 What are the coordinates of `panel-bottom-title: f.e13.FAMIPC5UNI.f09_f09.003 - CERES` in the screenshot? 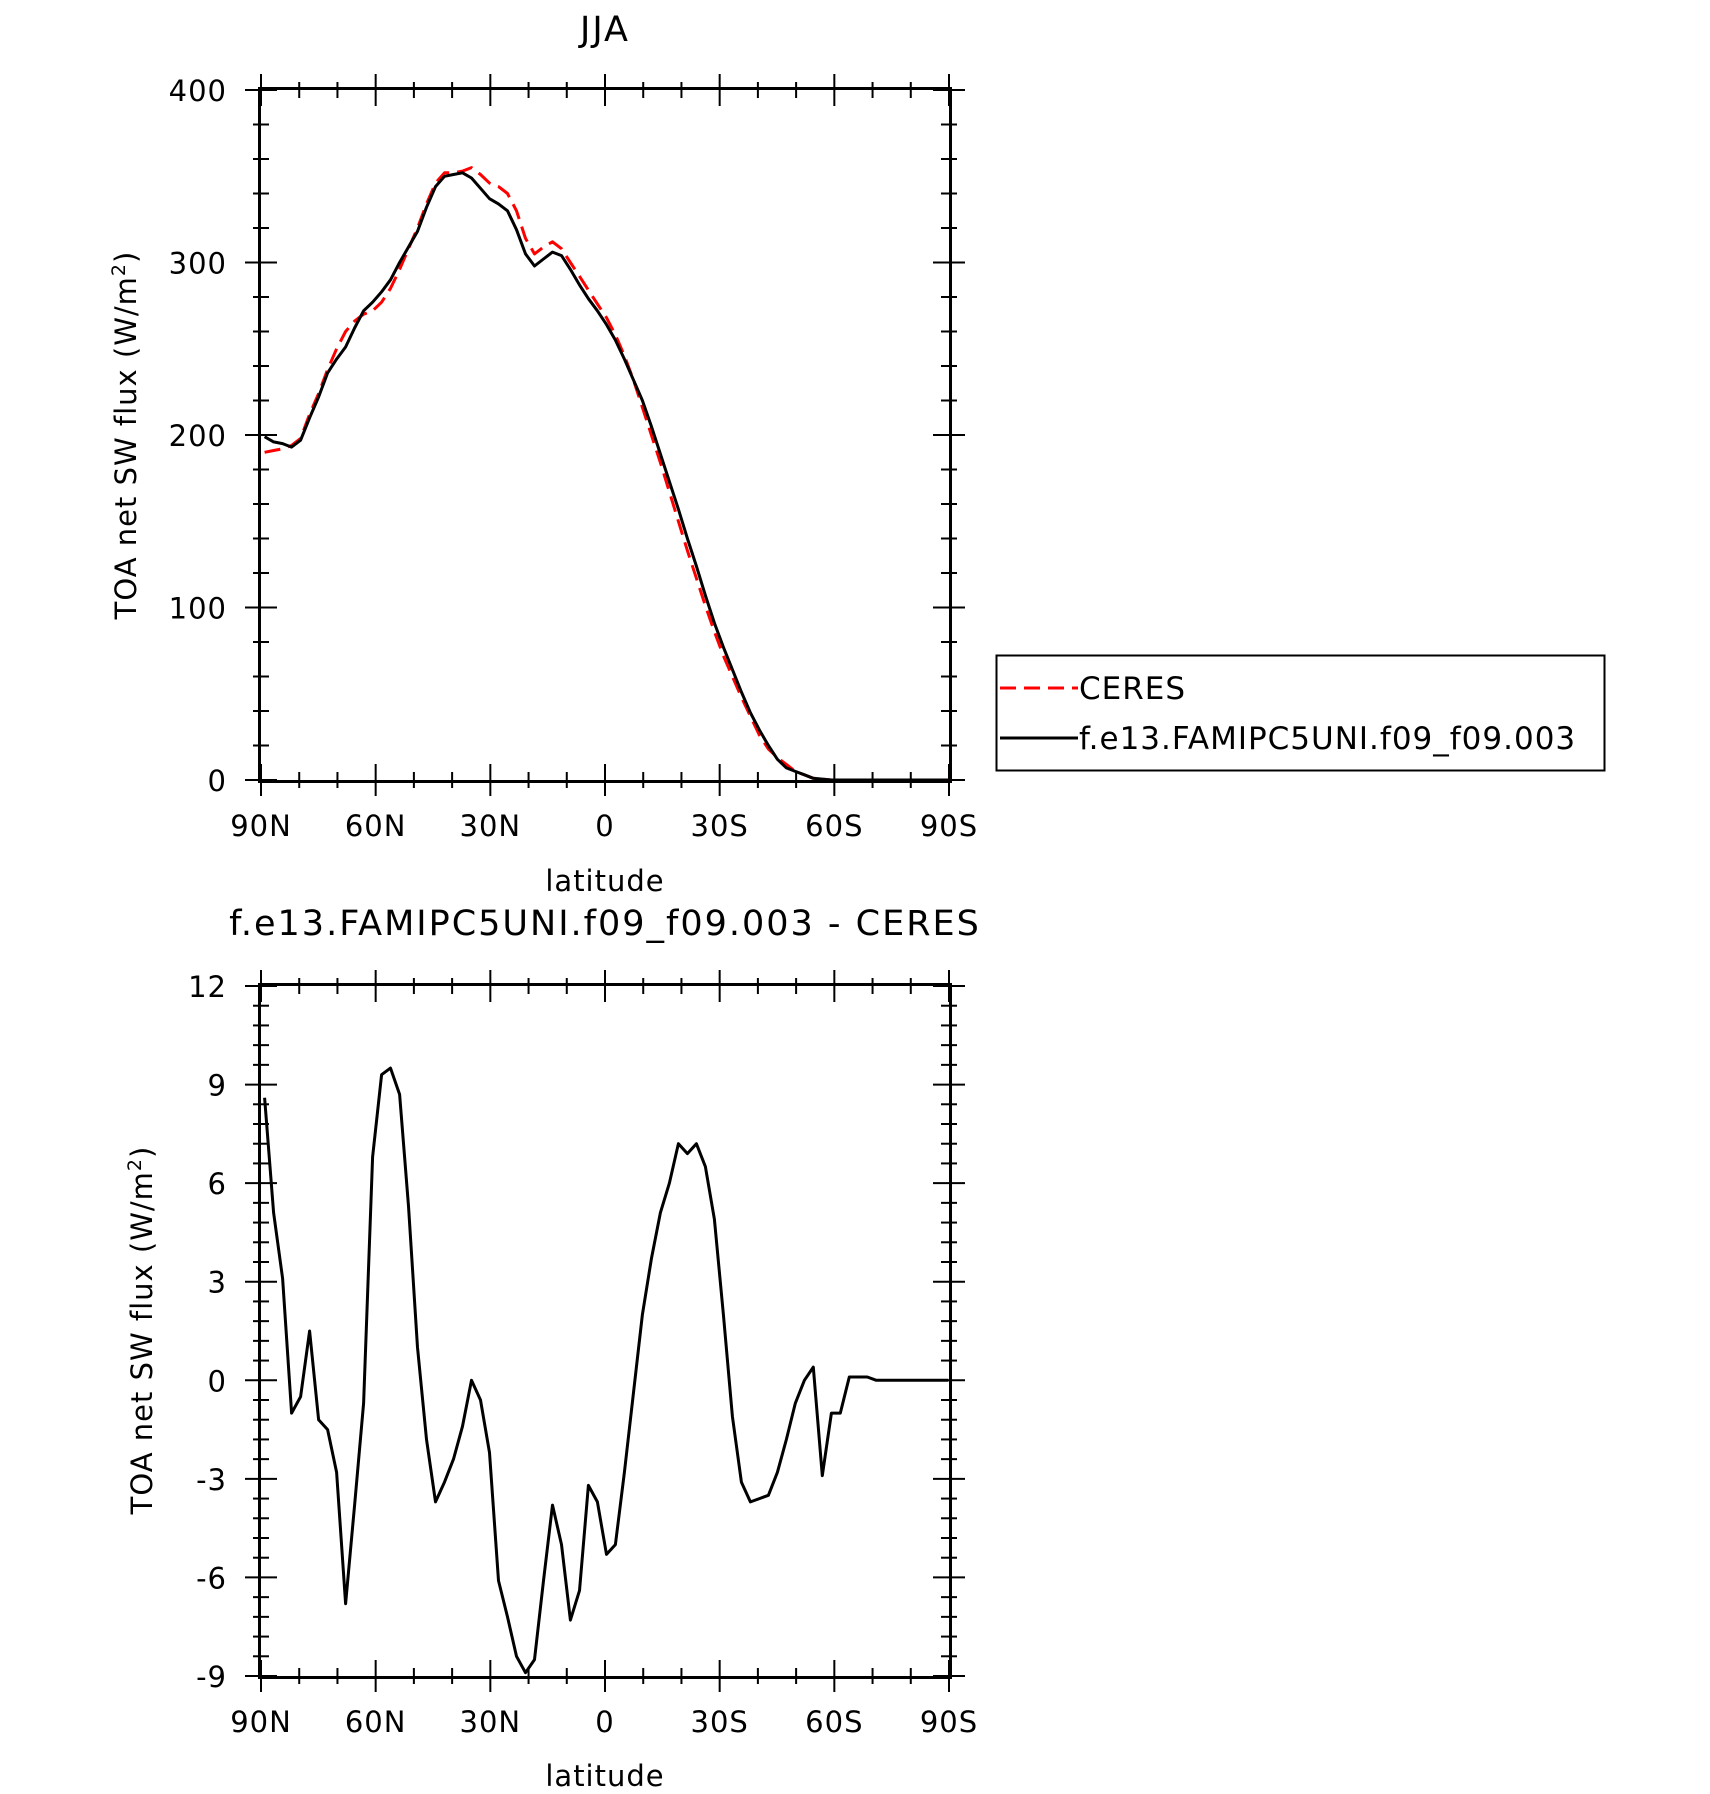 It's located at (605, 924).